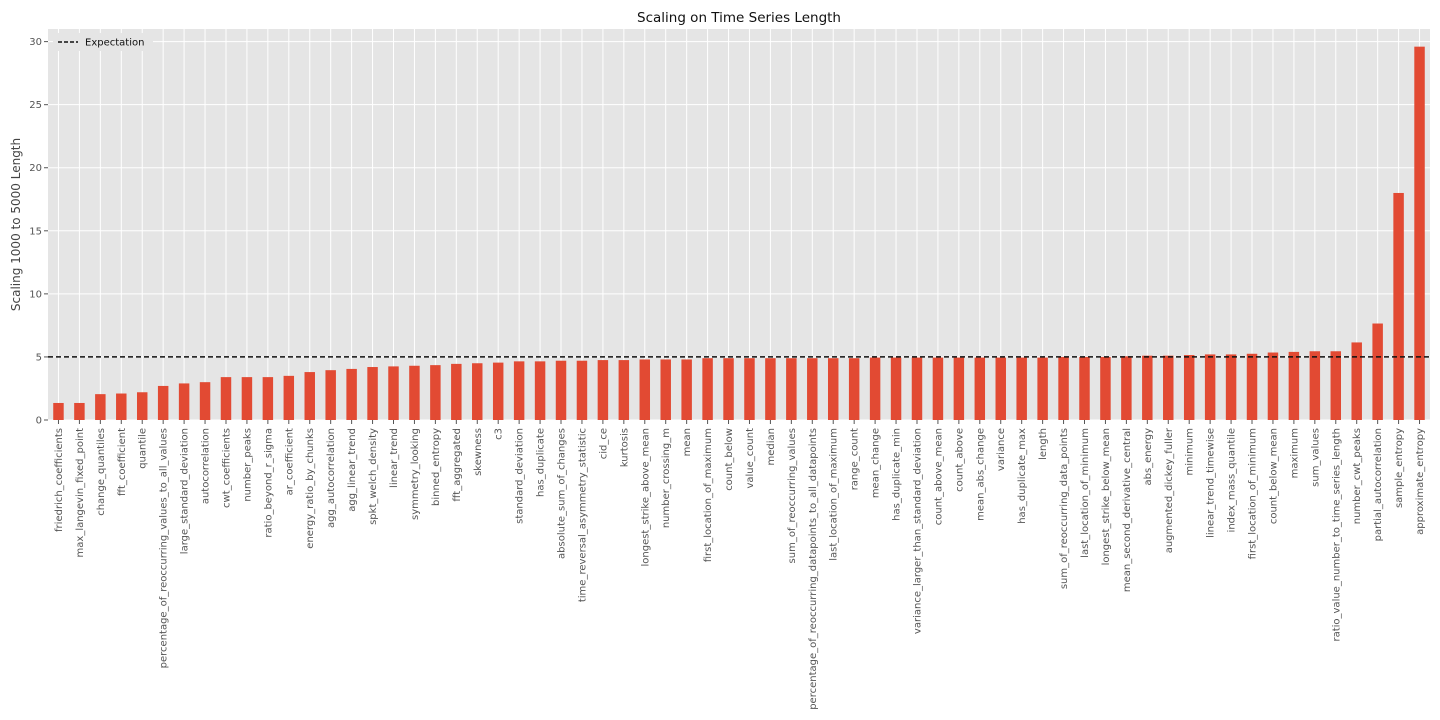 The image size is (1440, 720). Describe the element at coordinates (834, 494) in the screenshot. I see `x-tick-label: last_location_of_maximum` at that location.